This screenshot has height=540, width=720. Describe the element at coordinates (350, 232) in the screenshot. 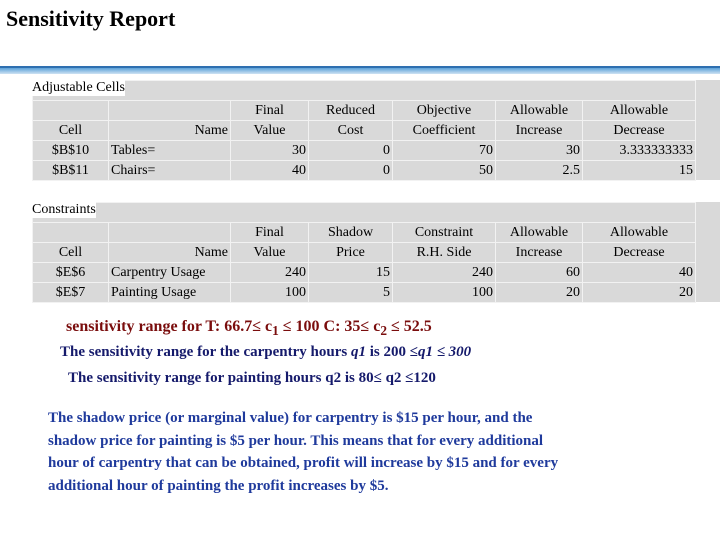

I see `header-cell: Shadow` at that location.